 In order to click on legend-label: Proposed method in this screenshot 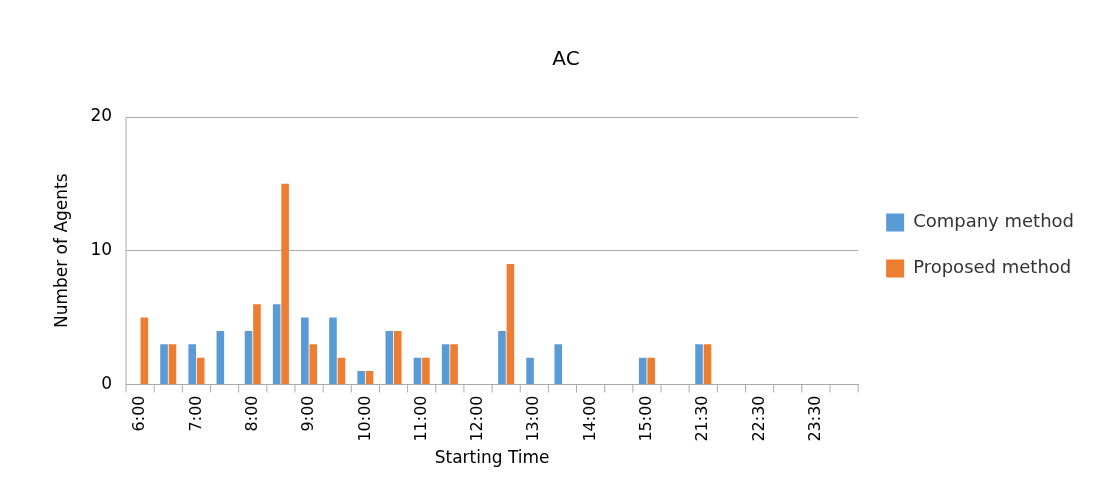, I will do `click(992, 267)`.